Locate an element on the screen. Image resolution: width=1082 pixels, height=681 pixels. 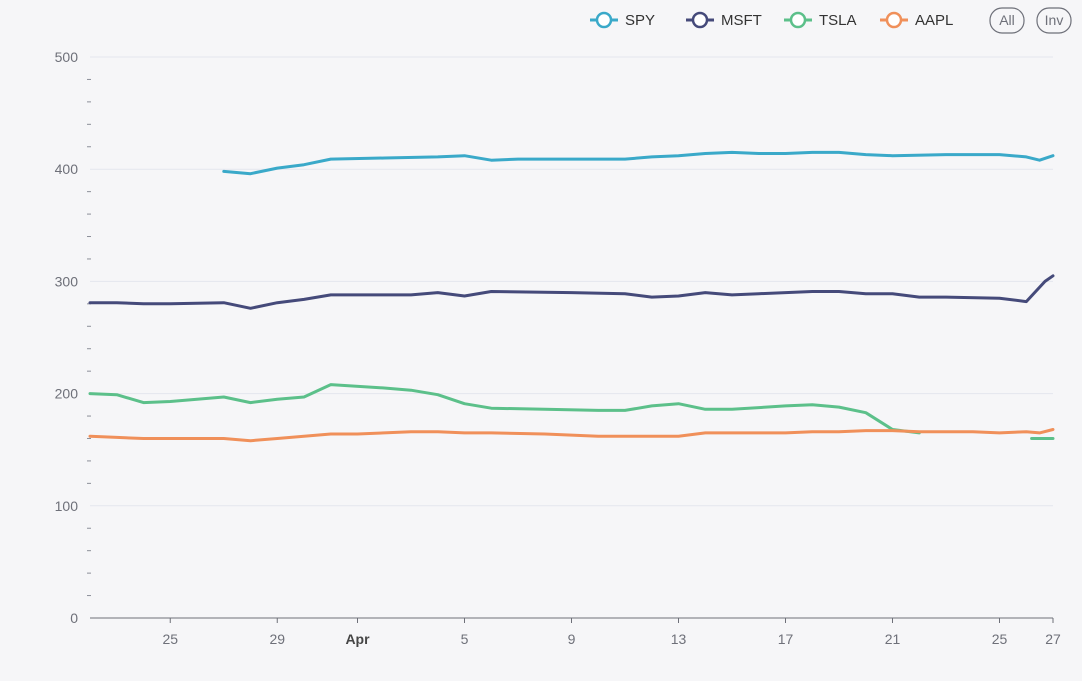
x-tick-label: 27 is located at coordinates (1053, 639).